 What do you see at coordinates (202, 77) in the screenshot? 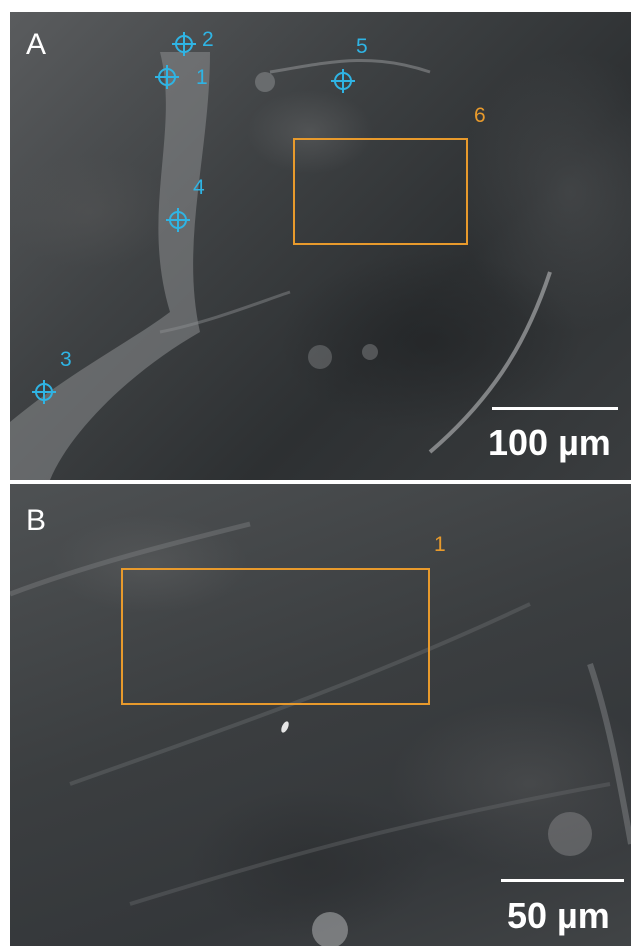
I see `point-marker-number-1: 1` at bounding box center [202, 77].